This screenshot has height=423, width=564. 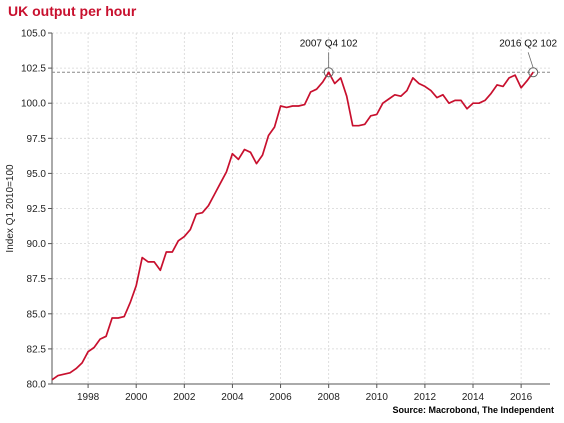 I want to click on x-tick-label: 2008, so click(x=329, y=397).